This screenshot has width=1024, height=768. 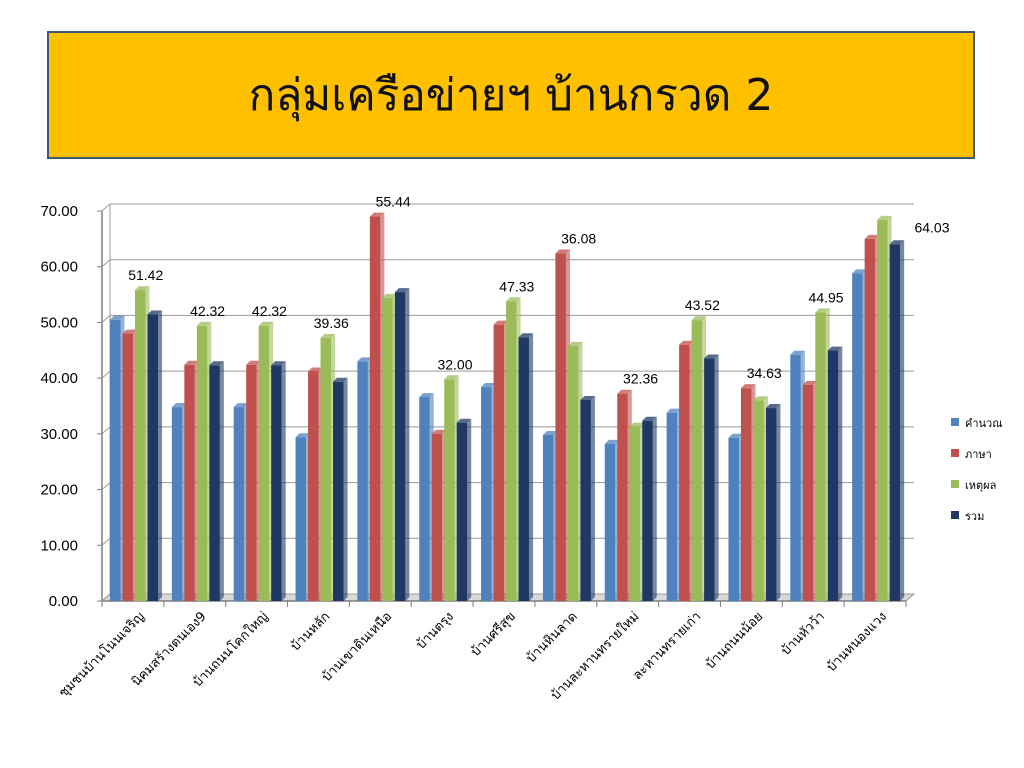 I want to click on data-label: 34.63, so click(x=764, y=373).